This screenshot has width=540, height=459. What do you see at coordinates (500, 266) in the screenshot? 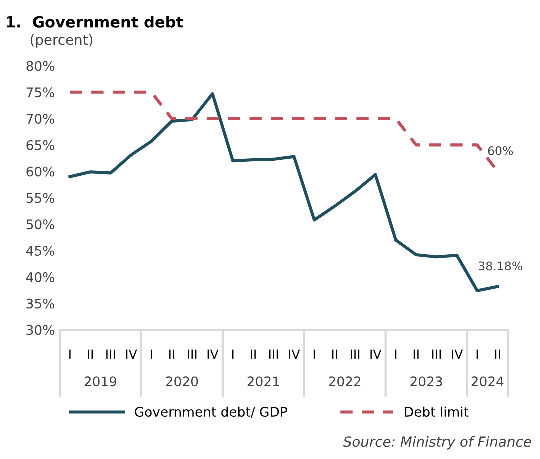
I see `data-label: 38.18%` at bounding box center [500, 266].